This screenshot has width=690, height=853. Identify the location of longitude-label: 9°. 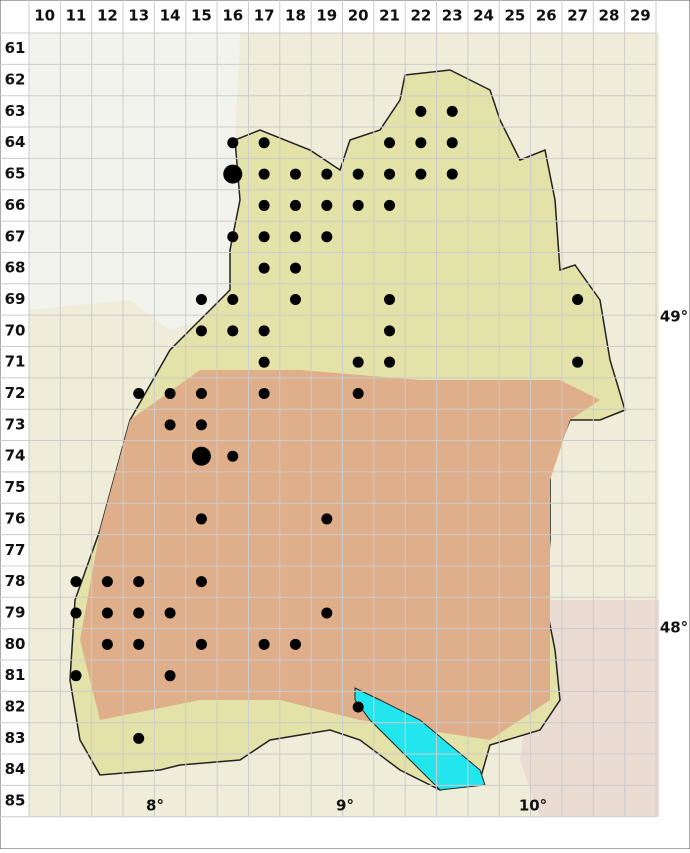
(345, 806).